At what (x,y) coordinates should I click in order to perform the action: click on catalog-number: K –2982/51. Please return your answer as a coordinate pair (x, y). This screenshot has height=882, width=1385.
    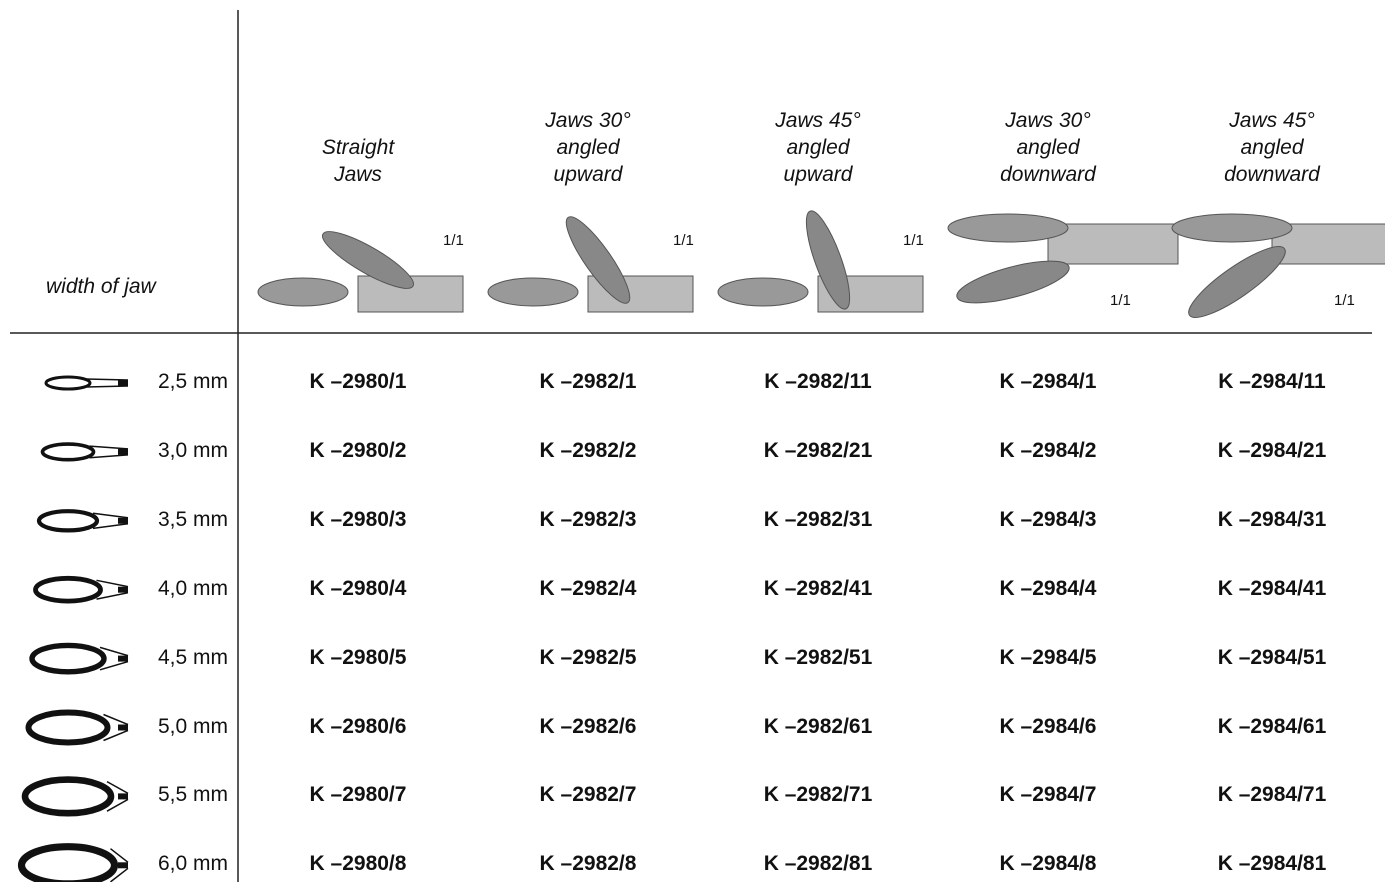
    Looking at the image, I should click on (818, 657).